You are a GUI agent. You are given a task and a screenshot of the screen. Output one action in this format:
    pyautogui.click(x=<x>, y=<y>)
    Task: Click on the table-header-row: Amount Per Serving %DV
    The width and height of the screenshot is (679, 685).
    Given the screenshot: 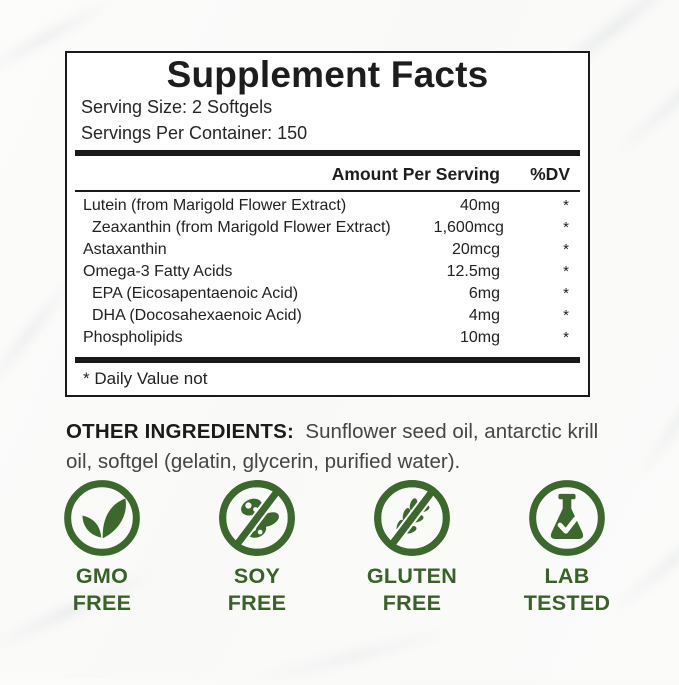 What is the action you would take?
    pyautogui.click(x=327, y=173)
    